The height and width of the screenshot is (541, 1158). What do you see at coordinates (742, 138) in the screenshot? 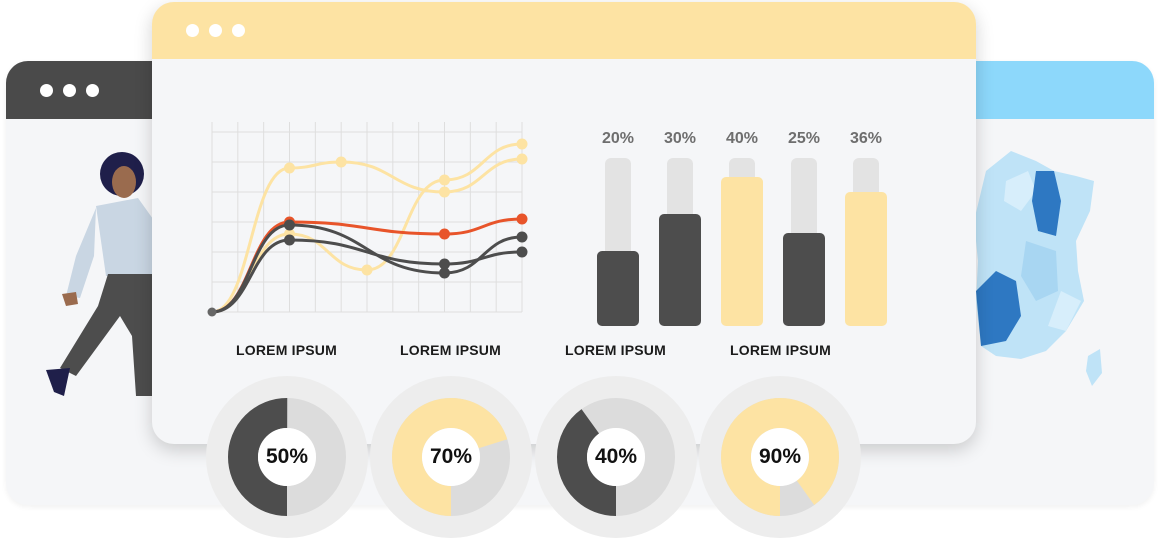
I see `bar-value-label: 40%` at bounding box center [742, 138].